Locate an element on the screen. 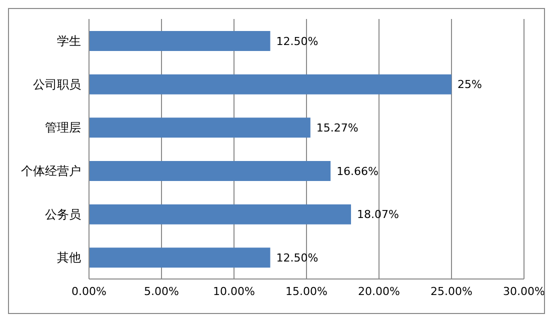  y-tick-label: 其他 is located at coordinates (69, 257).